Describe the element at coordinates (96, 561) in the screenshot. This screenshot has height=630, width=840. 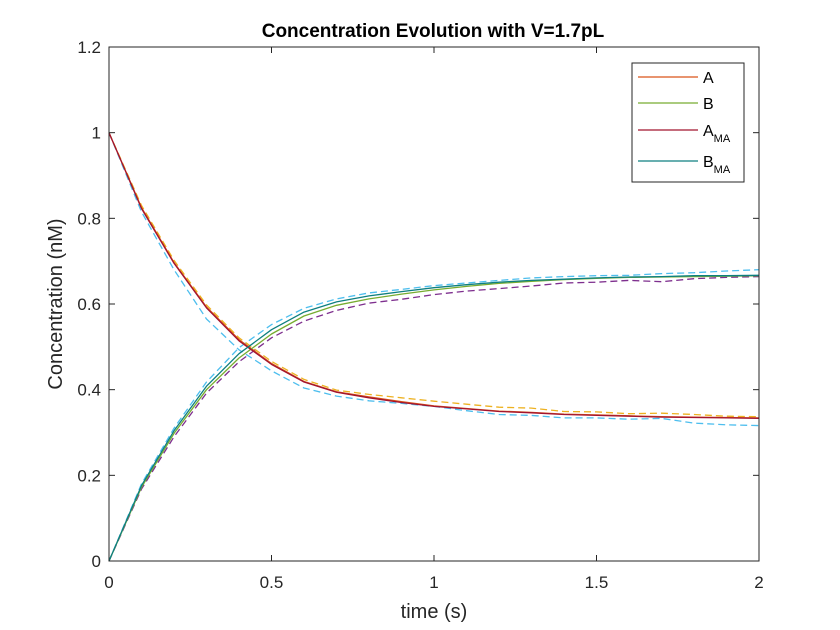
I see `y-tick-label: 0` at that location.